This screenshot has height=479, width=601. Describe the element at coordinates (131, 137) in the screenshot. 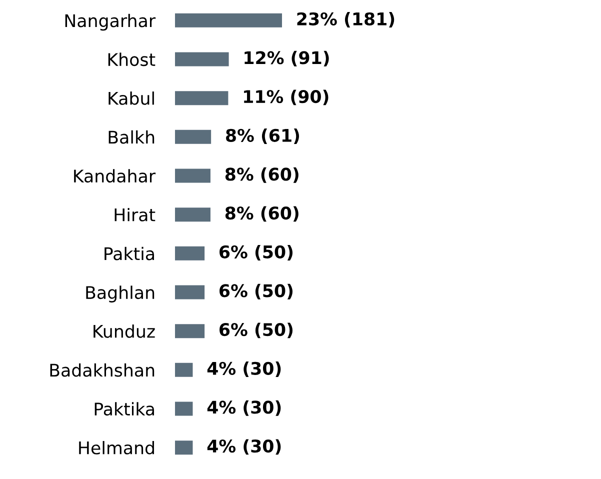

I see `y-tick-label: Balkh` at that location.